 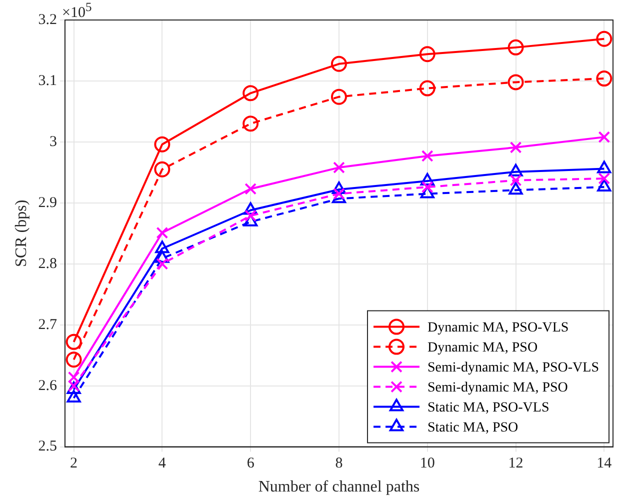 What do you see at coordinates (53, 142) in the screenshot?
I see `y-tick-label: 3` at bounding box center [53, 142].